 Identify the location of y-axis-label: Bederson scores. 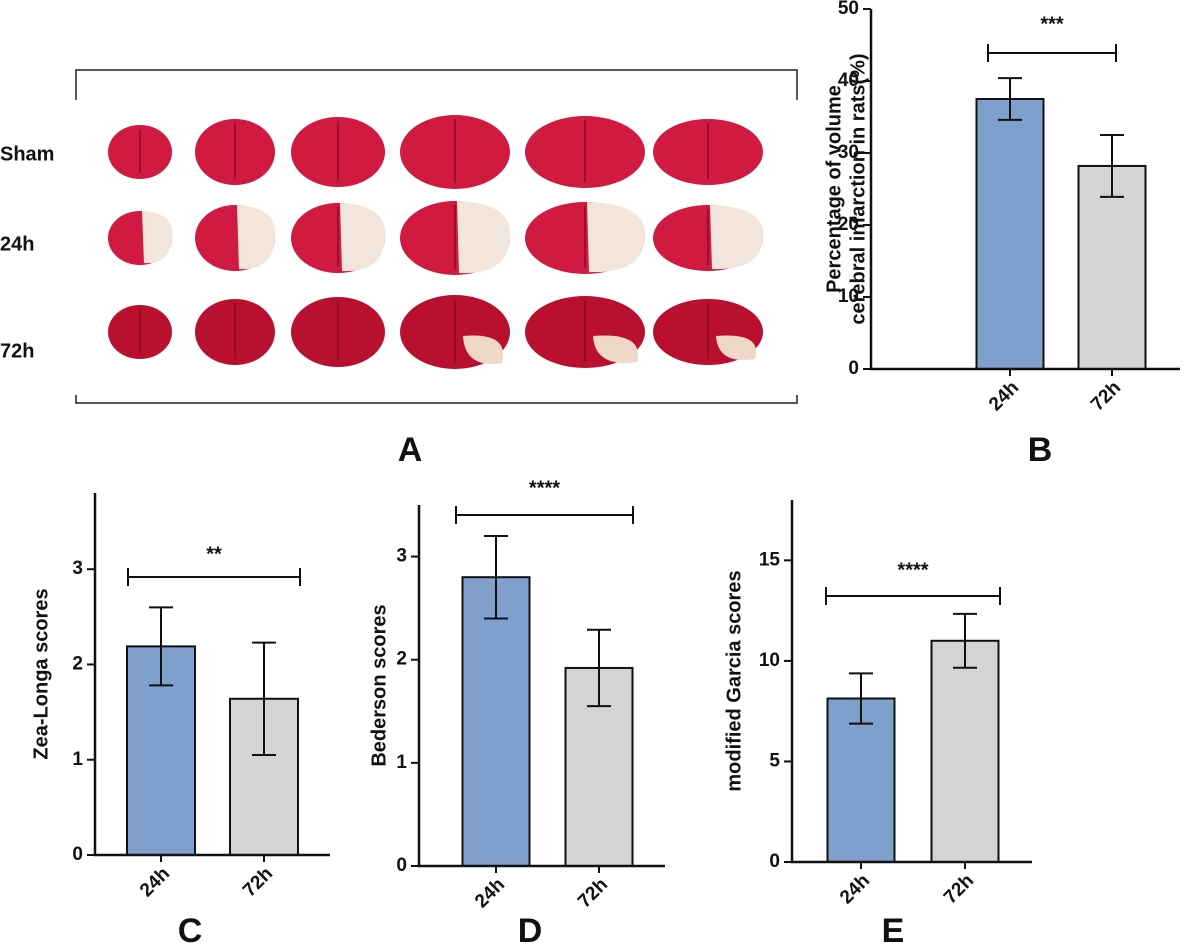
(379, 685).